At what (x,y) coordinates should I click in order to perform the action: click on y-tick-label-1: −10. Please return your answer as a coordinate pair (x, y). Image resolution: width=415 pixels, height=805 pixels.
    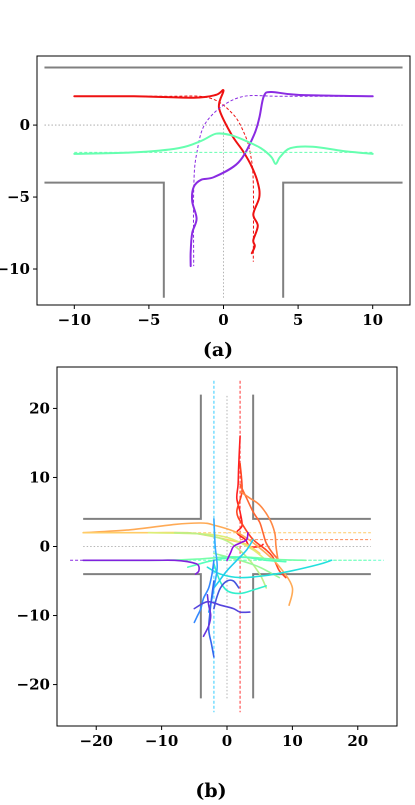
    Looking at the image, I should click on (33, 616).